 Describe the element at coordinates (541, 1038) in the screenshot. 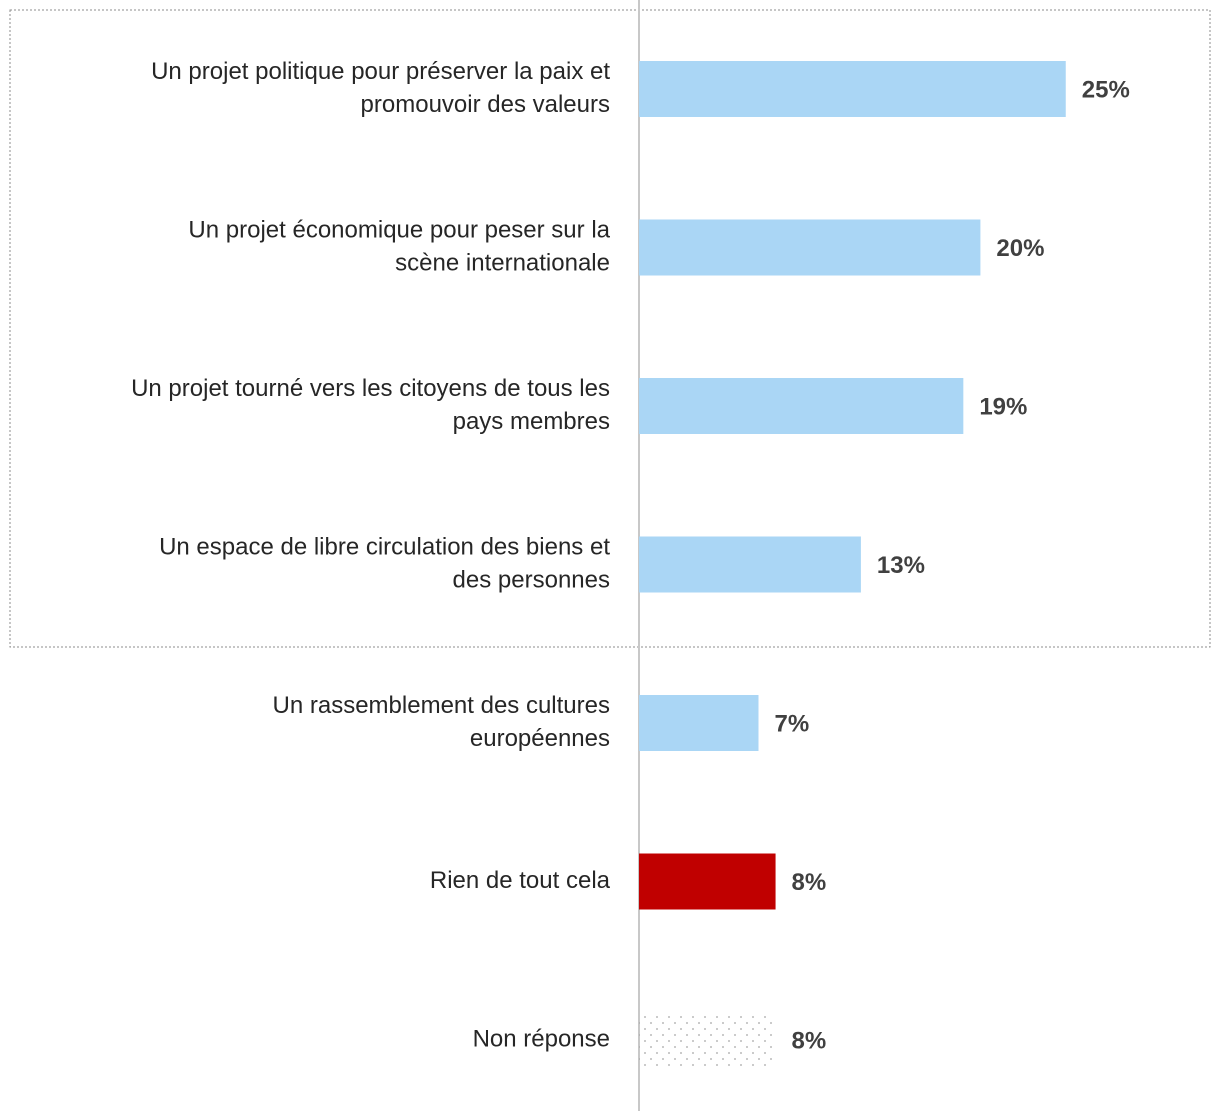

I see `category-label: Non réponse` at that location.